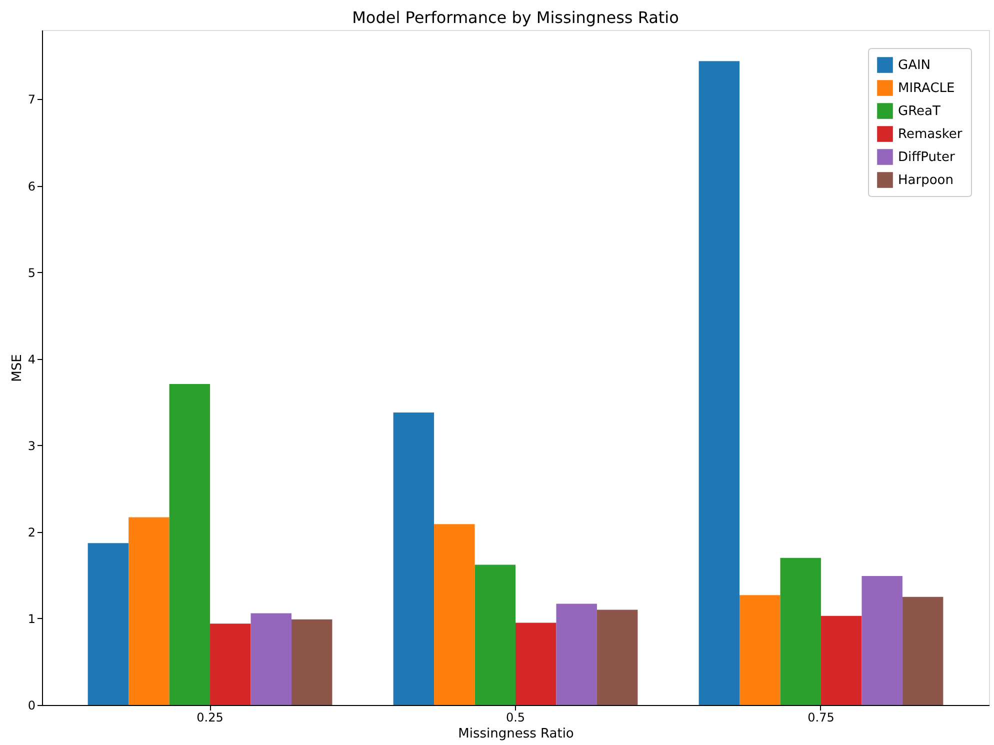 The width and height of the screenshot is (994, 745). Describe the element at coordinates (32, 445) in the screenshot. I see `y-tick-label: 3` at that location.